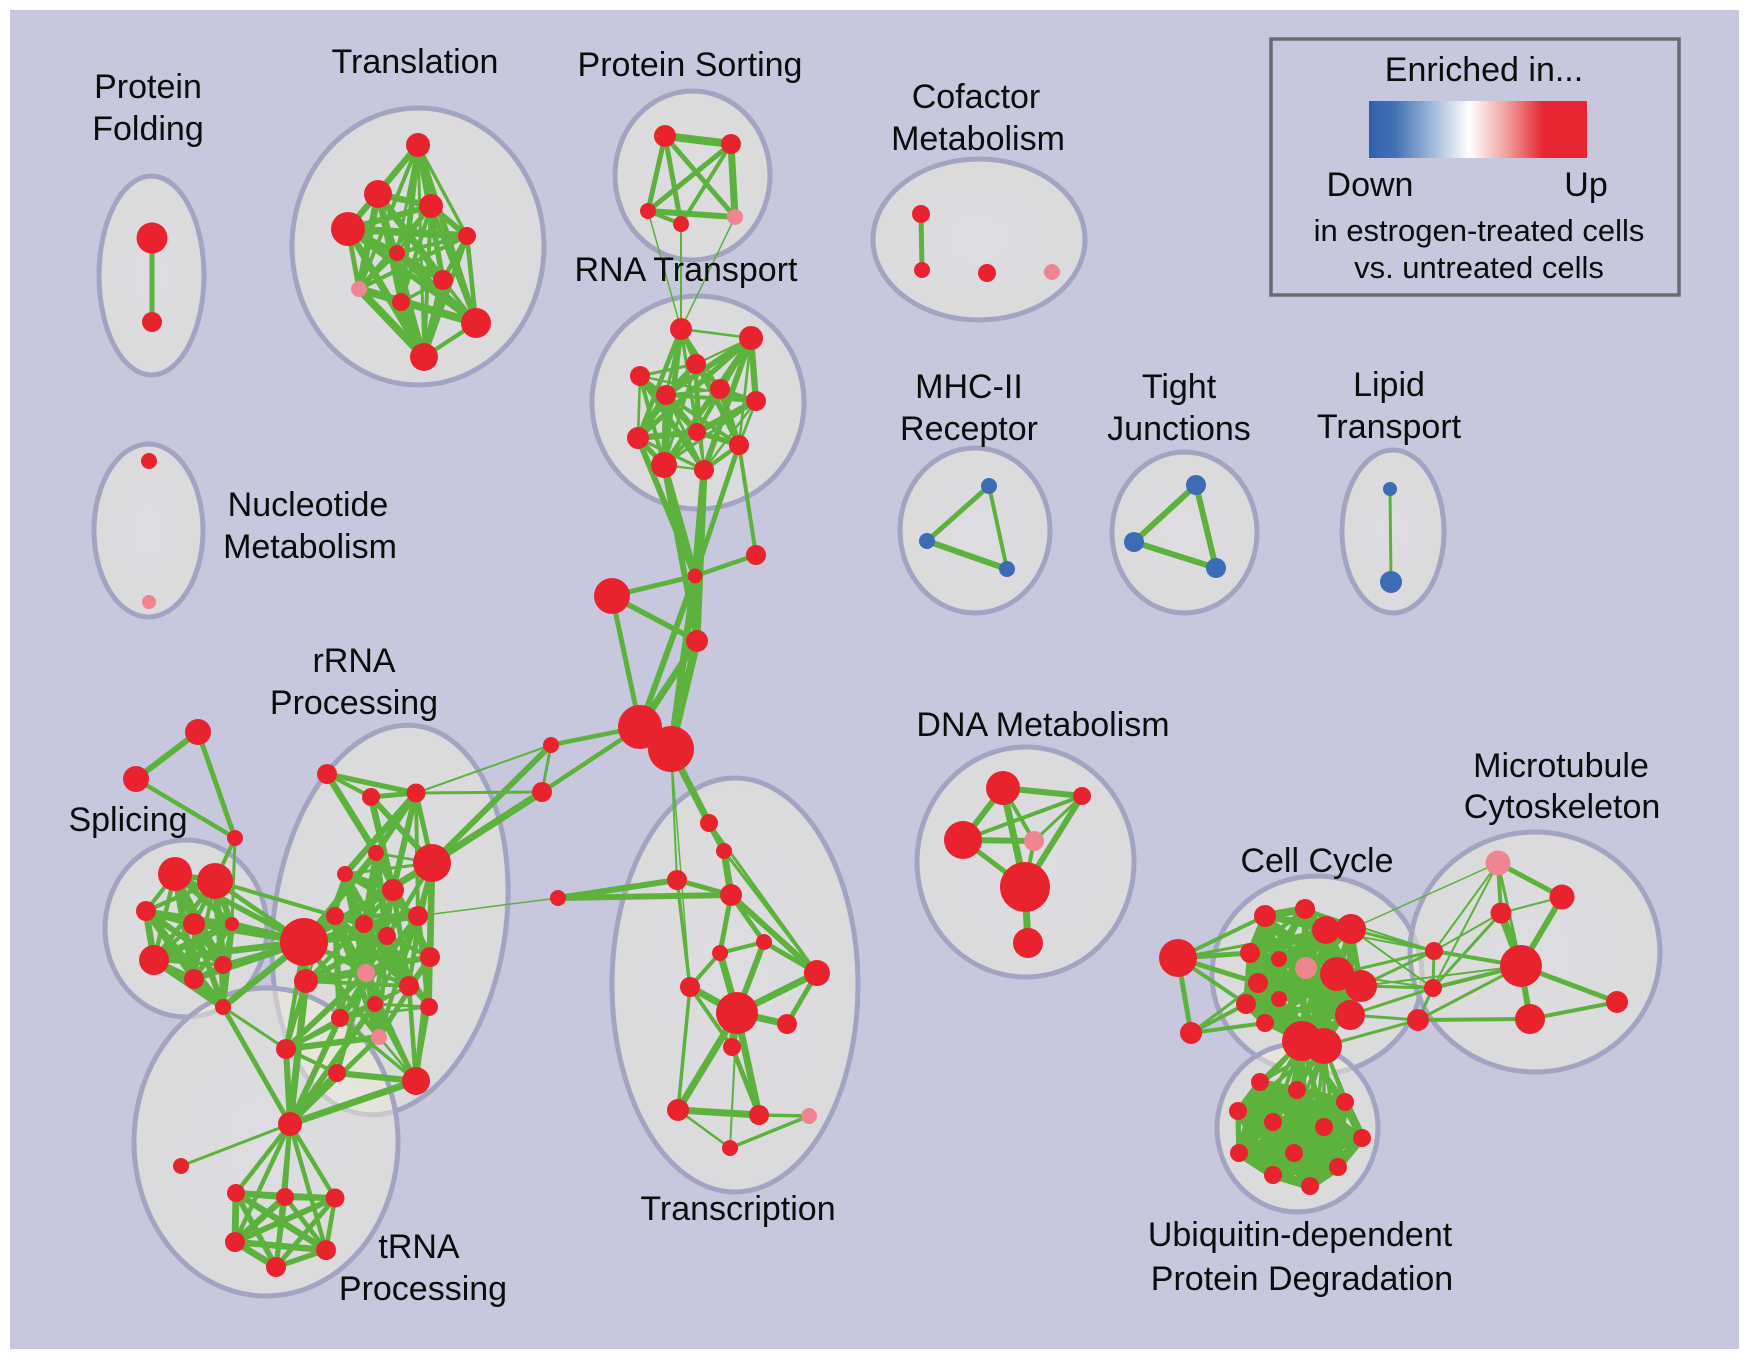 The height and width of the screenshot is (1360, 1750). I want to click on svg-text: in estrogen-treated cells, so click(1479, 230).